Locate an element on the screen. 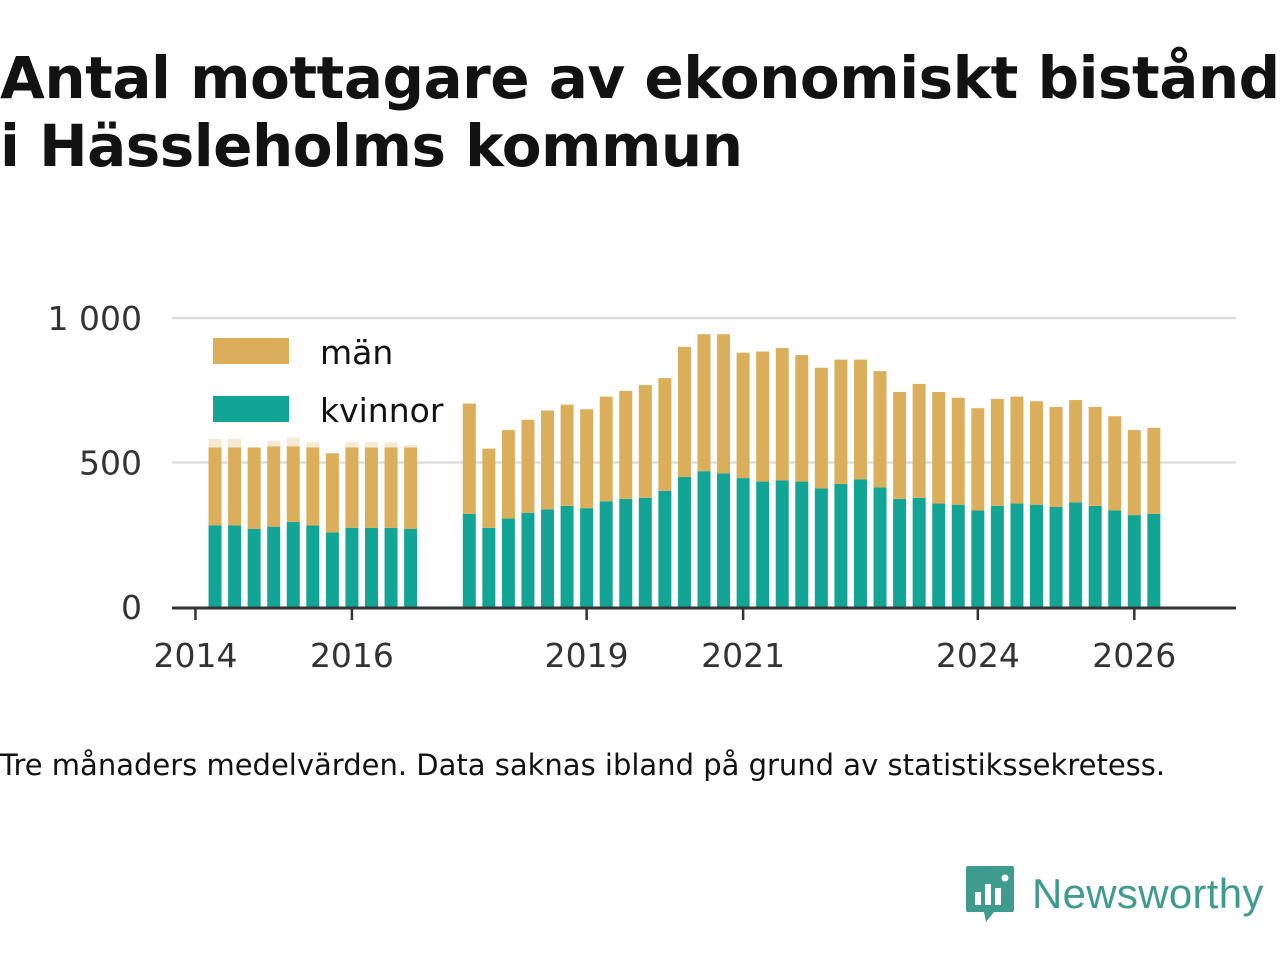  legend-swatch-men is located at coordinates (251, 351).